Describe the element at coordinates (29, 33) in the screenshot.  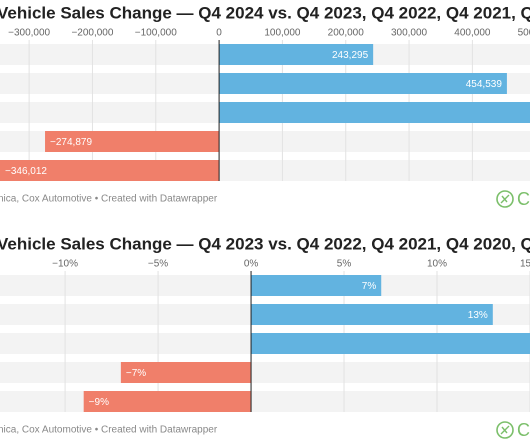
I see `x-tick-label: −300,000` at that location.